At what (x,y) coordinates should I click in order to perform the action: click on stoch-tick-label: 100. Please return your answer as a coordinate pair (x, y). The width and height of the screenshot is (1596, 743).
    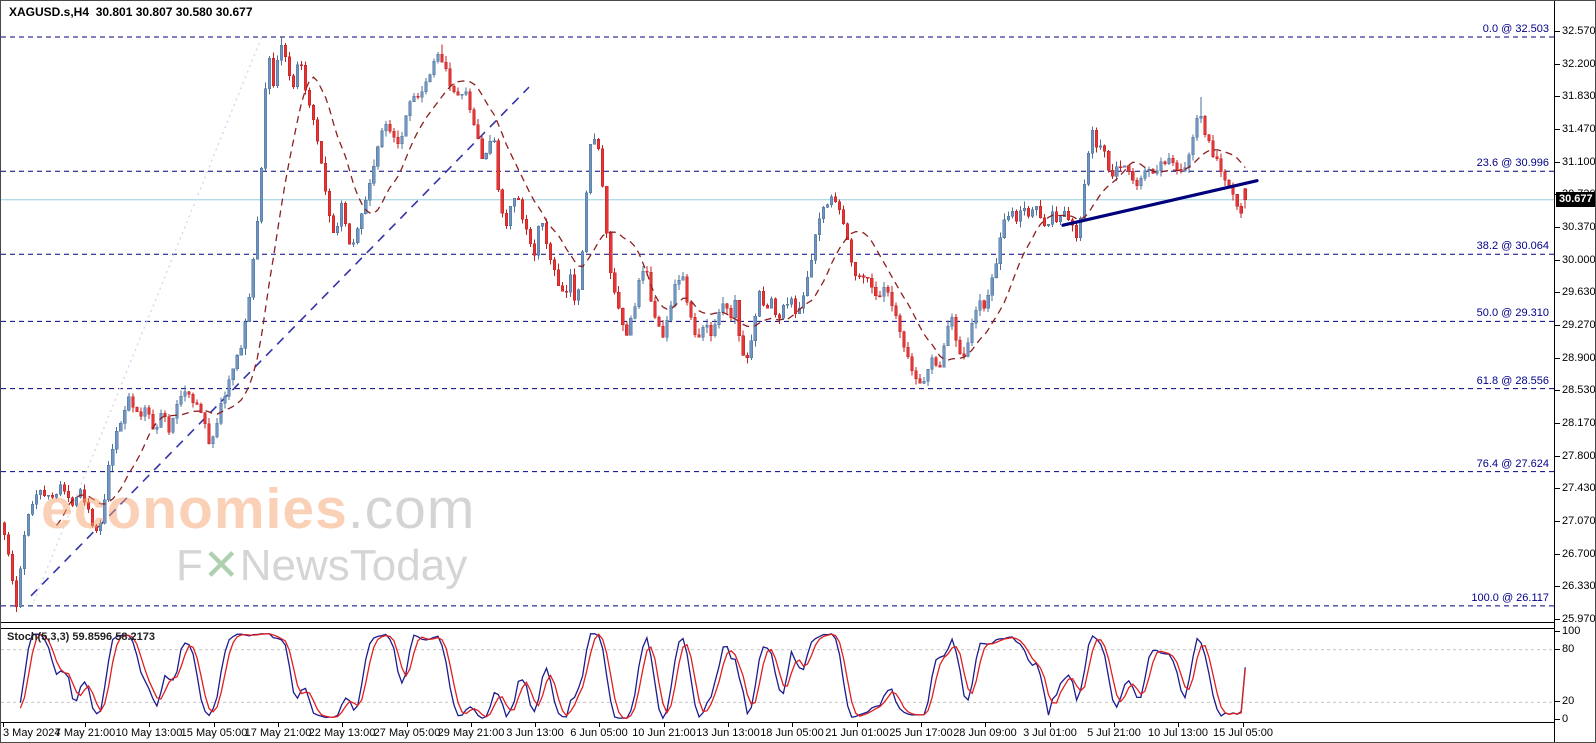
    Looking at the image, I should click on (1571, 631).